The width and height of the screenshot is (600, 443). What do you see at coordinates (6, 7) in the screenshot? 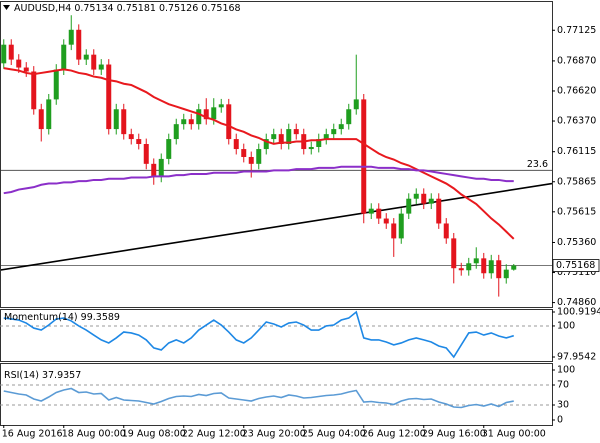
I see `menu-arrow` at bounding box center [6, 7].